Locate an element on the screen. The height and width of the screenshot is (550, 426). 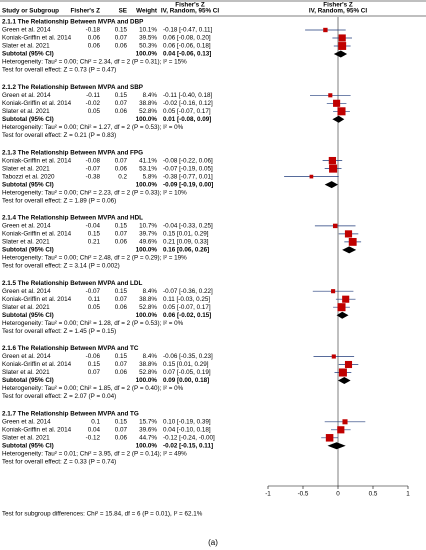
header-plot-title: Fisher's Z is located at coordinates (338, 5).